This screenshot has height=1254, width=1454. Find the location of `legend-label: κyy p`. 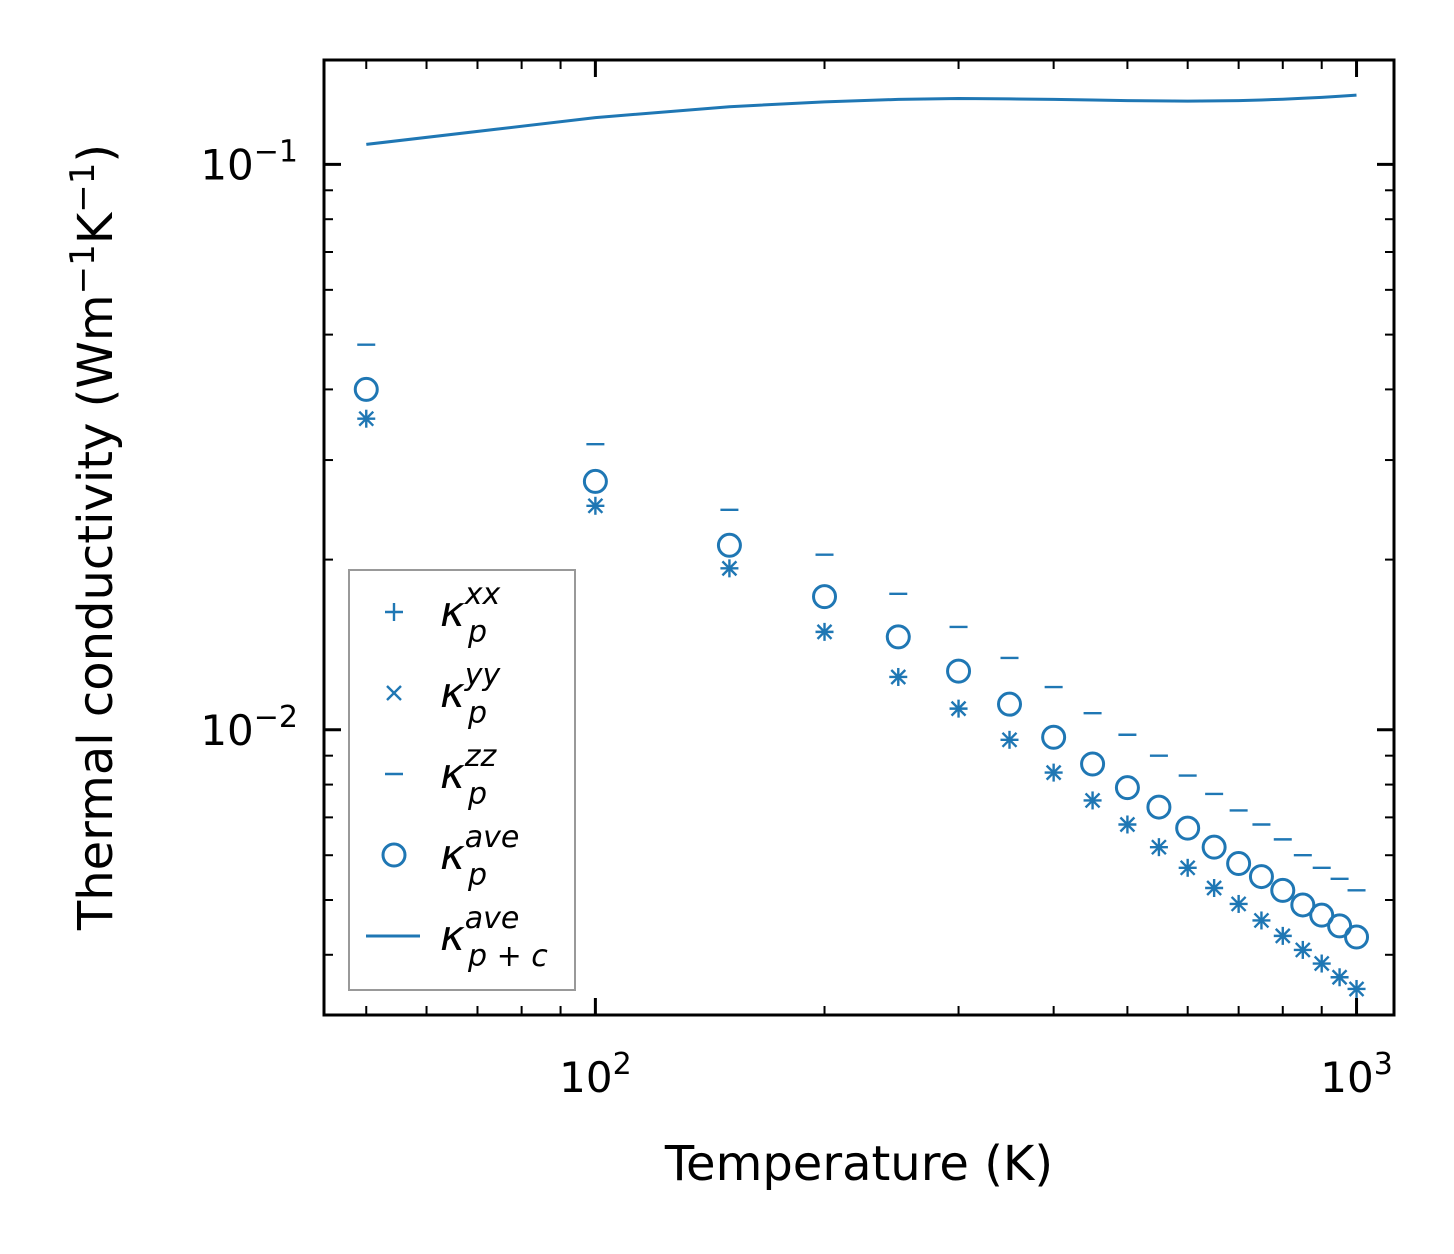

legend-label: κyy p is located at coordinates (471, 694).